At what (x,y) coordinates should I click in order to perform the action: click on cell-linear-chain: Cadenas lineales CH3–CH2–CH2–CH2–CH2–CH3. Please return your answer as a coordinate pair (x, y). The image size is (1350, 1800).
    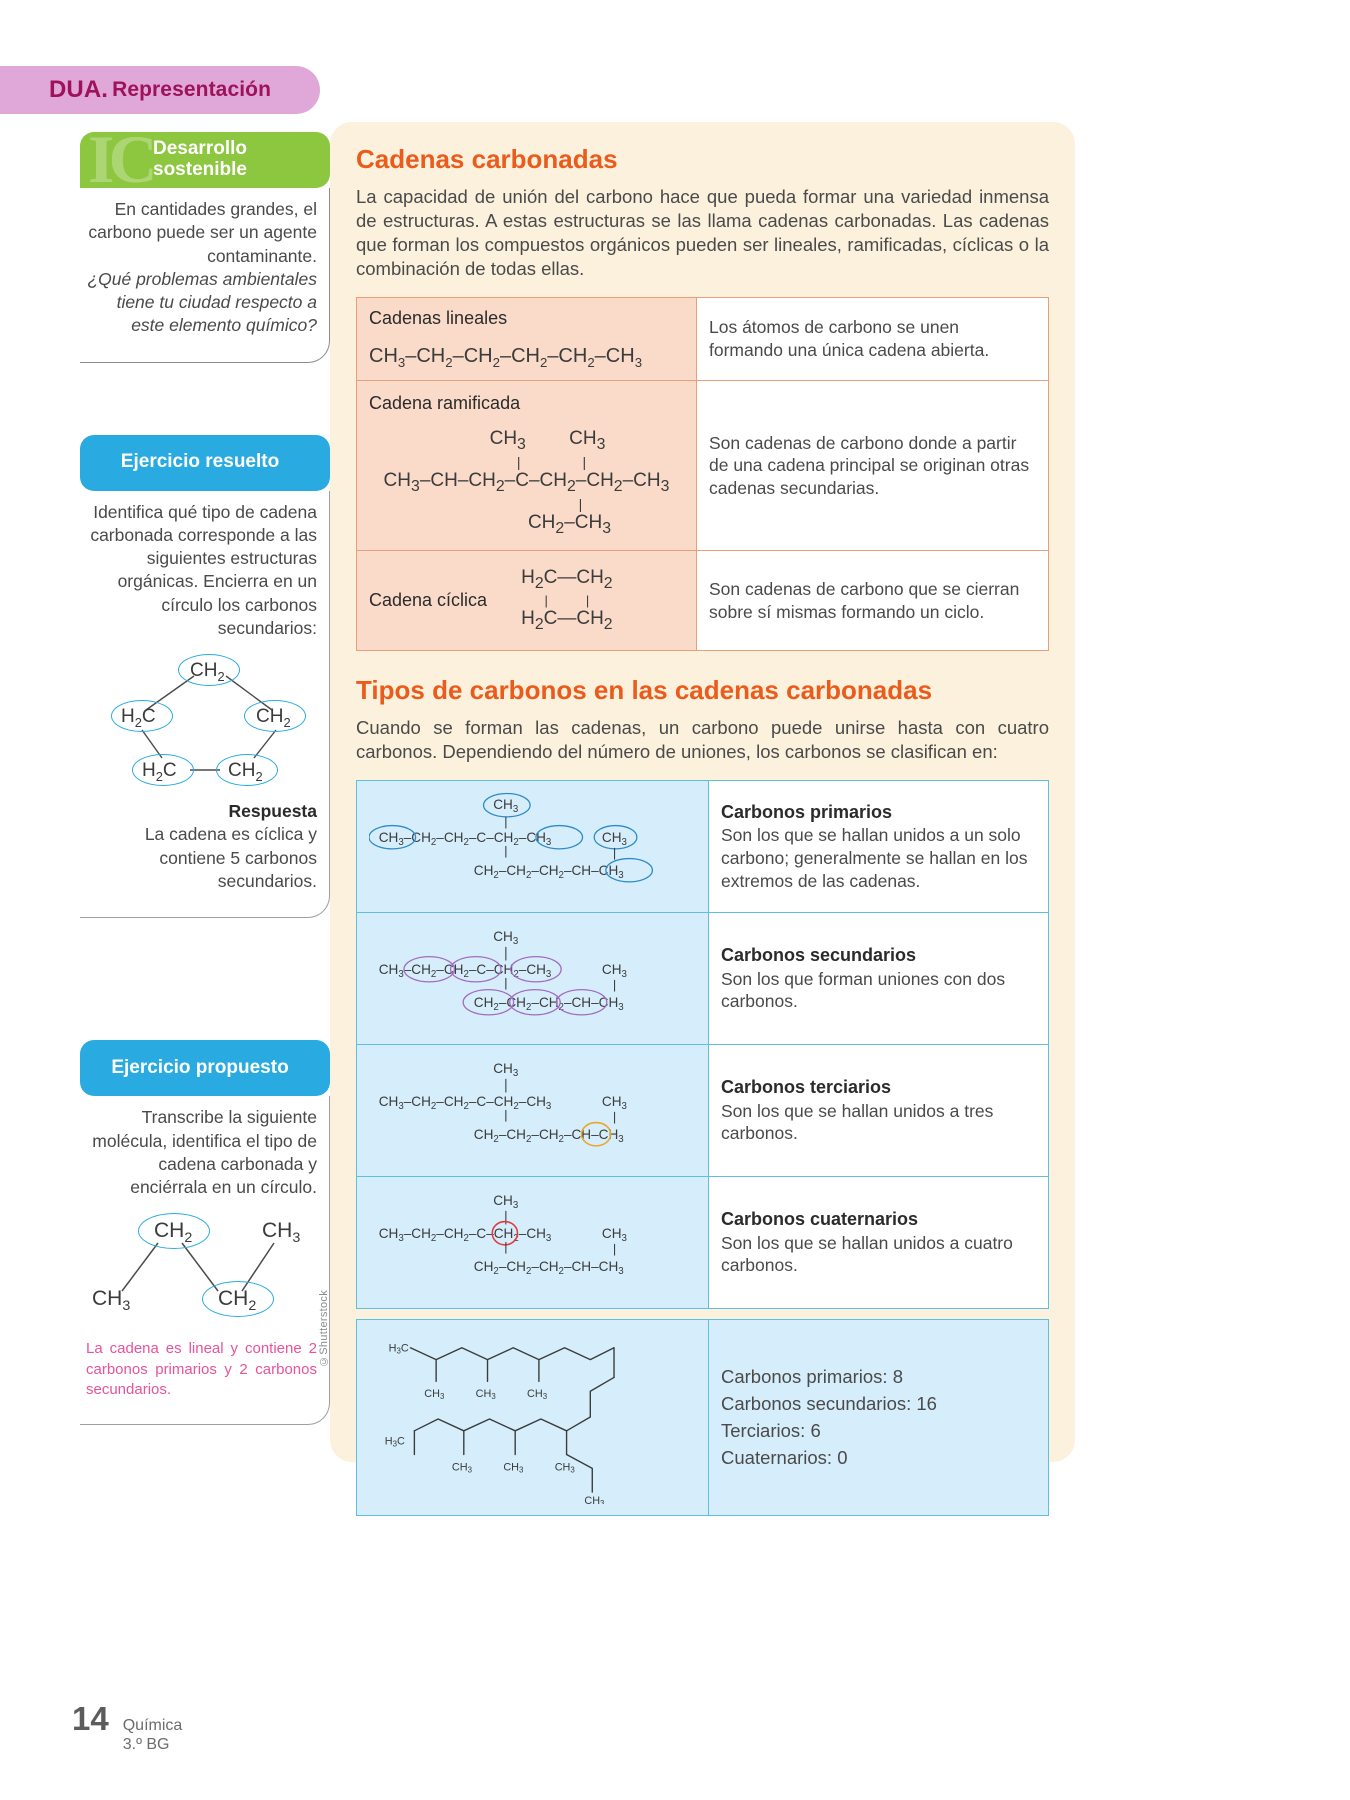
    Looking at the image, I should click on (526, 339).